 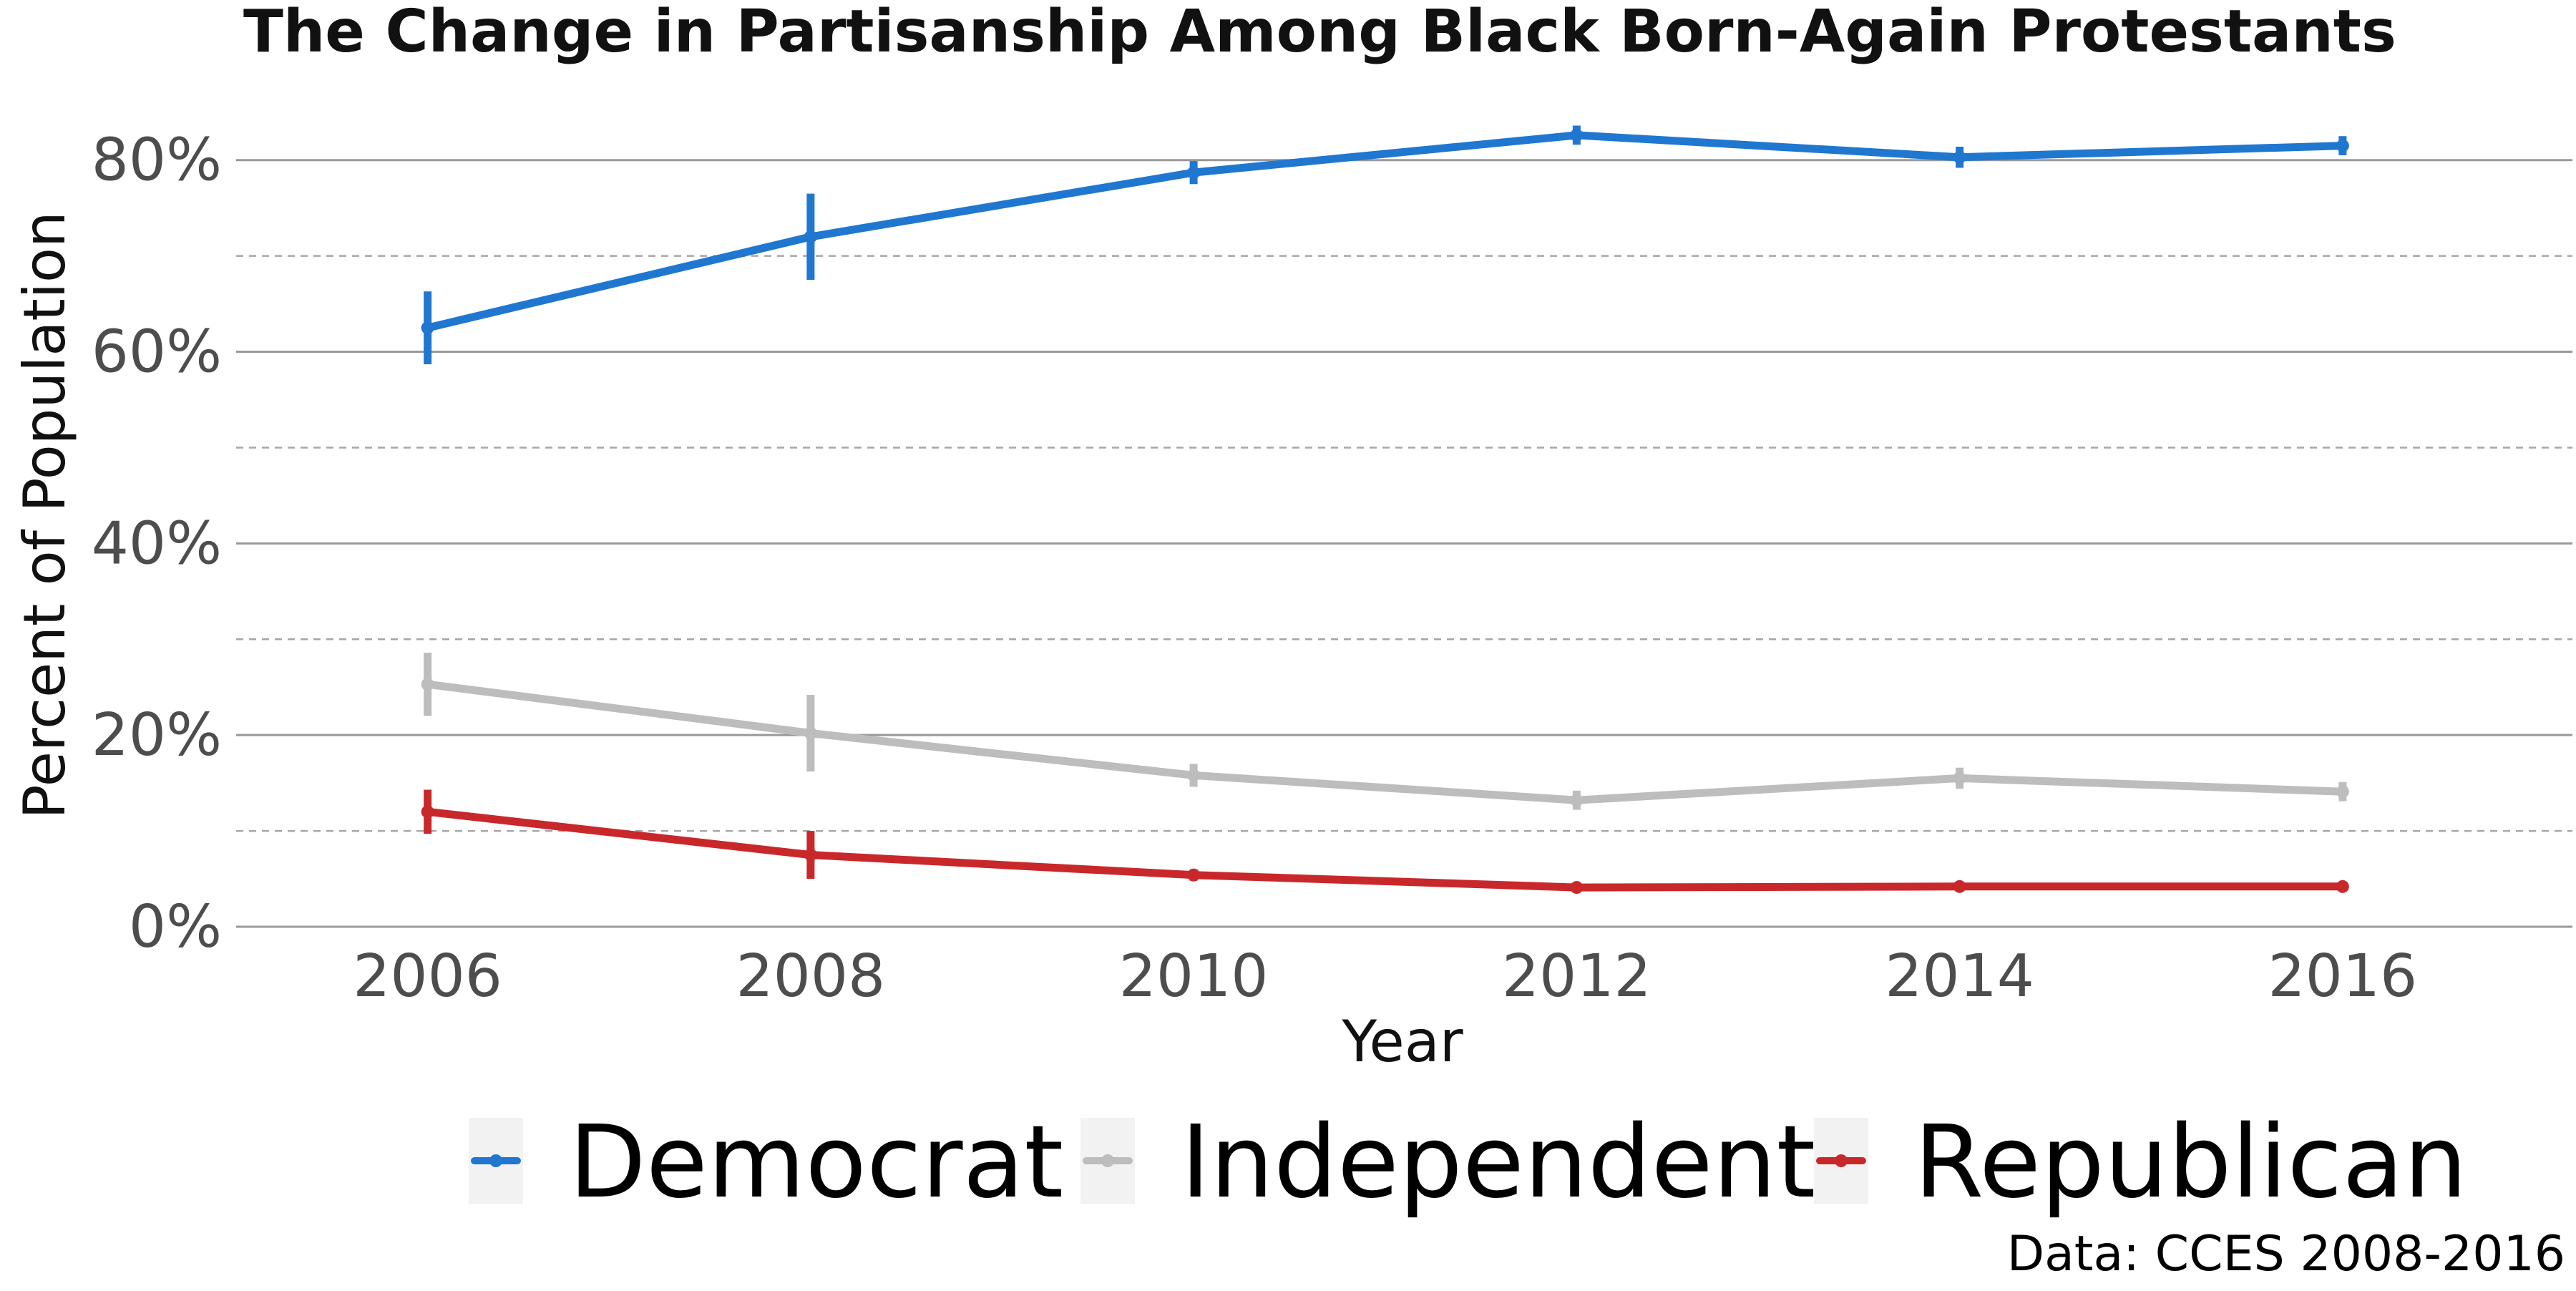 I want to click on series-line-republican, so click(x=1385, y=849).